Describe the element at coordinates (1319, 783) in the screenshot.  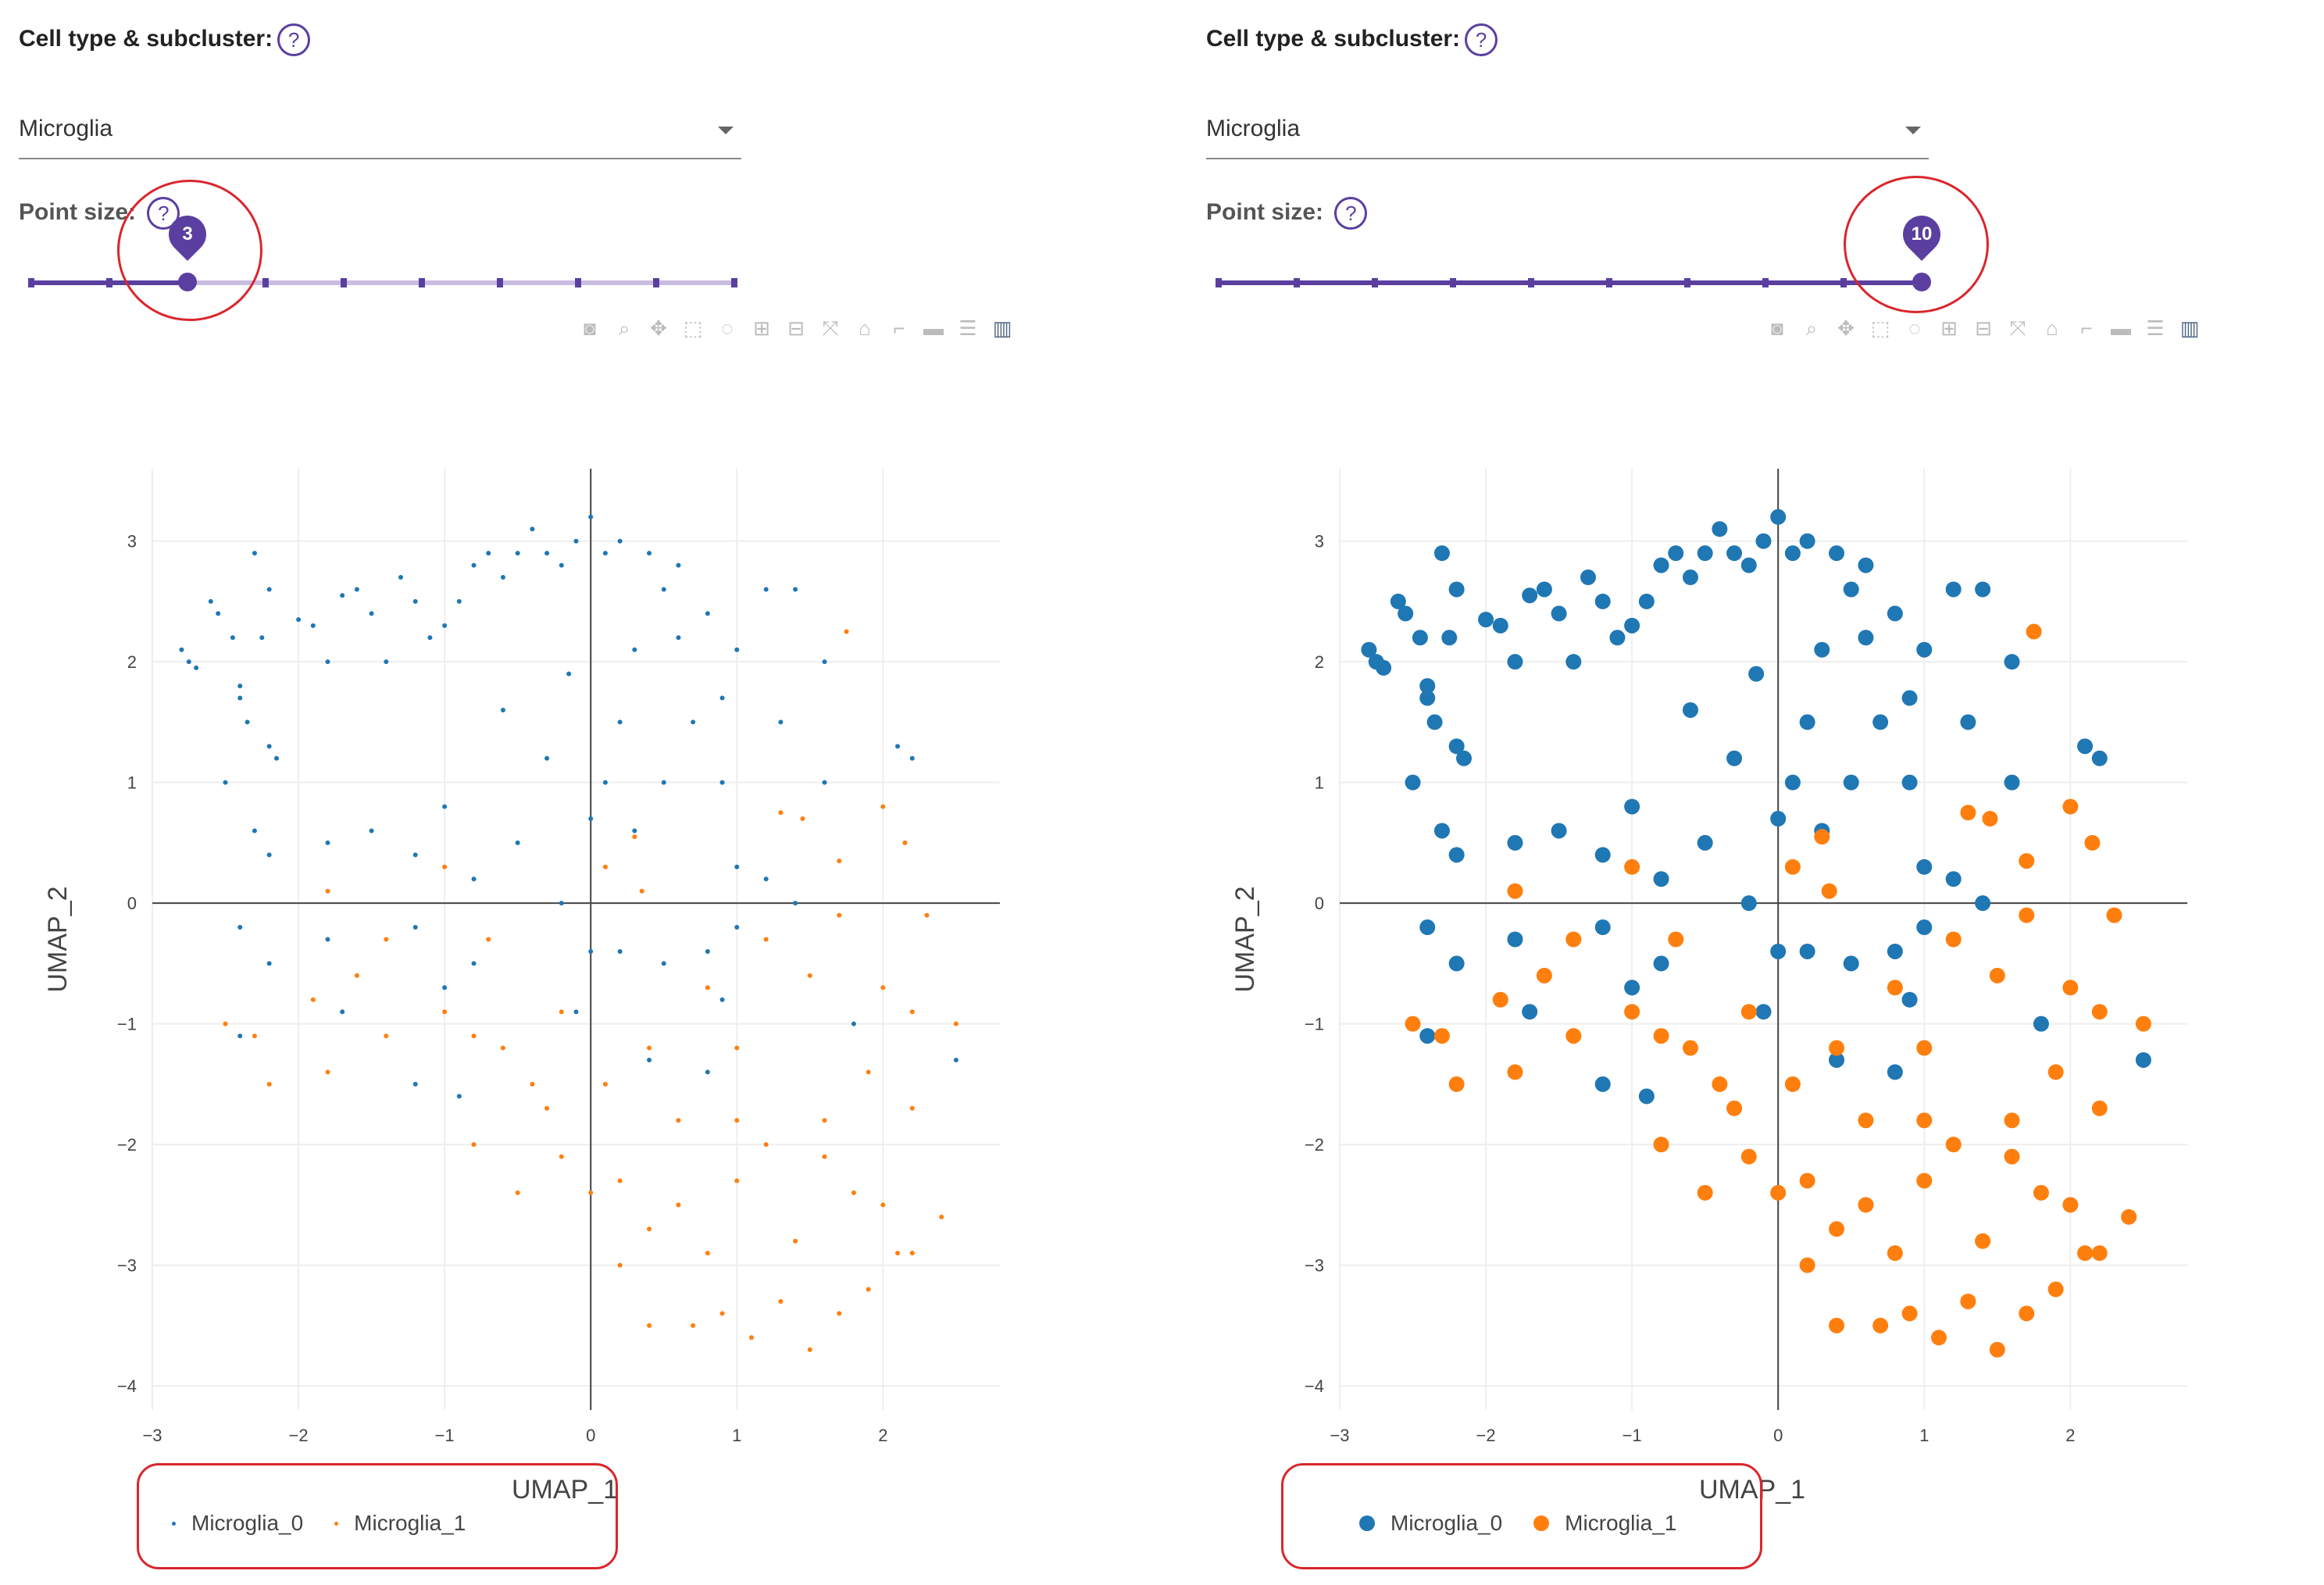
I see `y-tick-label: 1` at that location.